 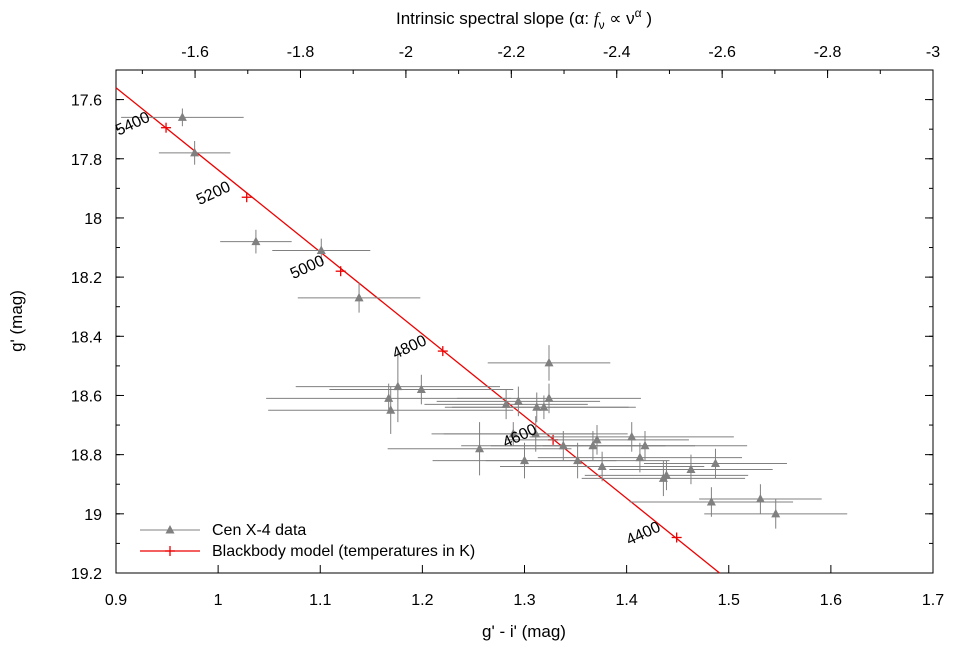 What do you see at coordinates (520, 436) in the screenshot?
I see `temperature-label: 4600` at bounding box center [520, 436].